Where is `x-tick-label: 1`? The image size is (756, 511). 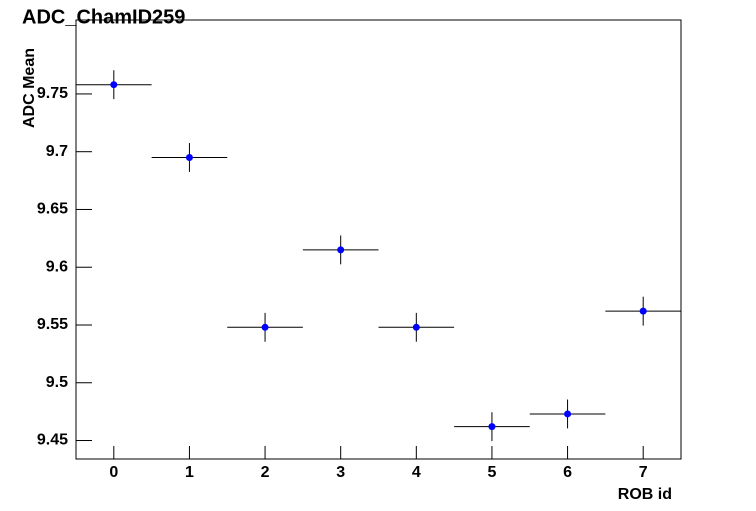 x-tick-label: 1 is located at coordinates (189, 472).